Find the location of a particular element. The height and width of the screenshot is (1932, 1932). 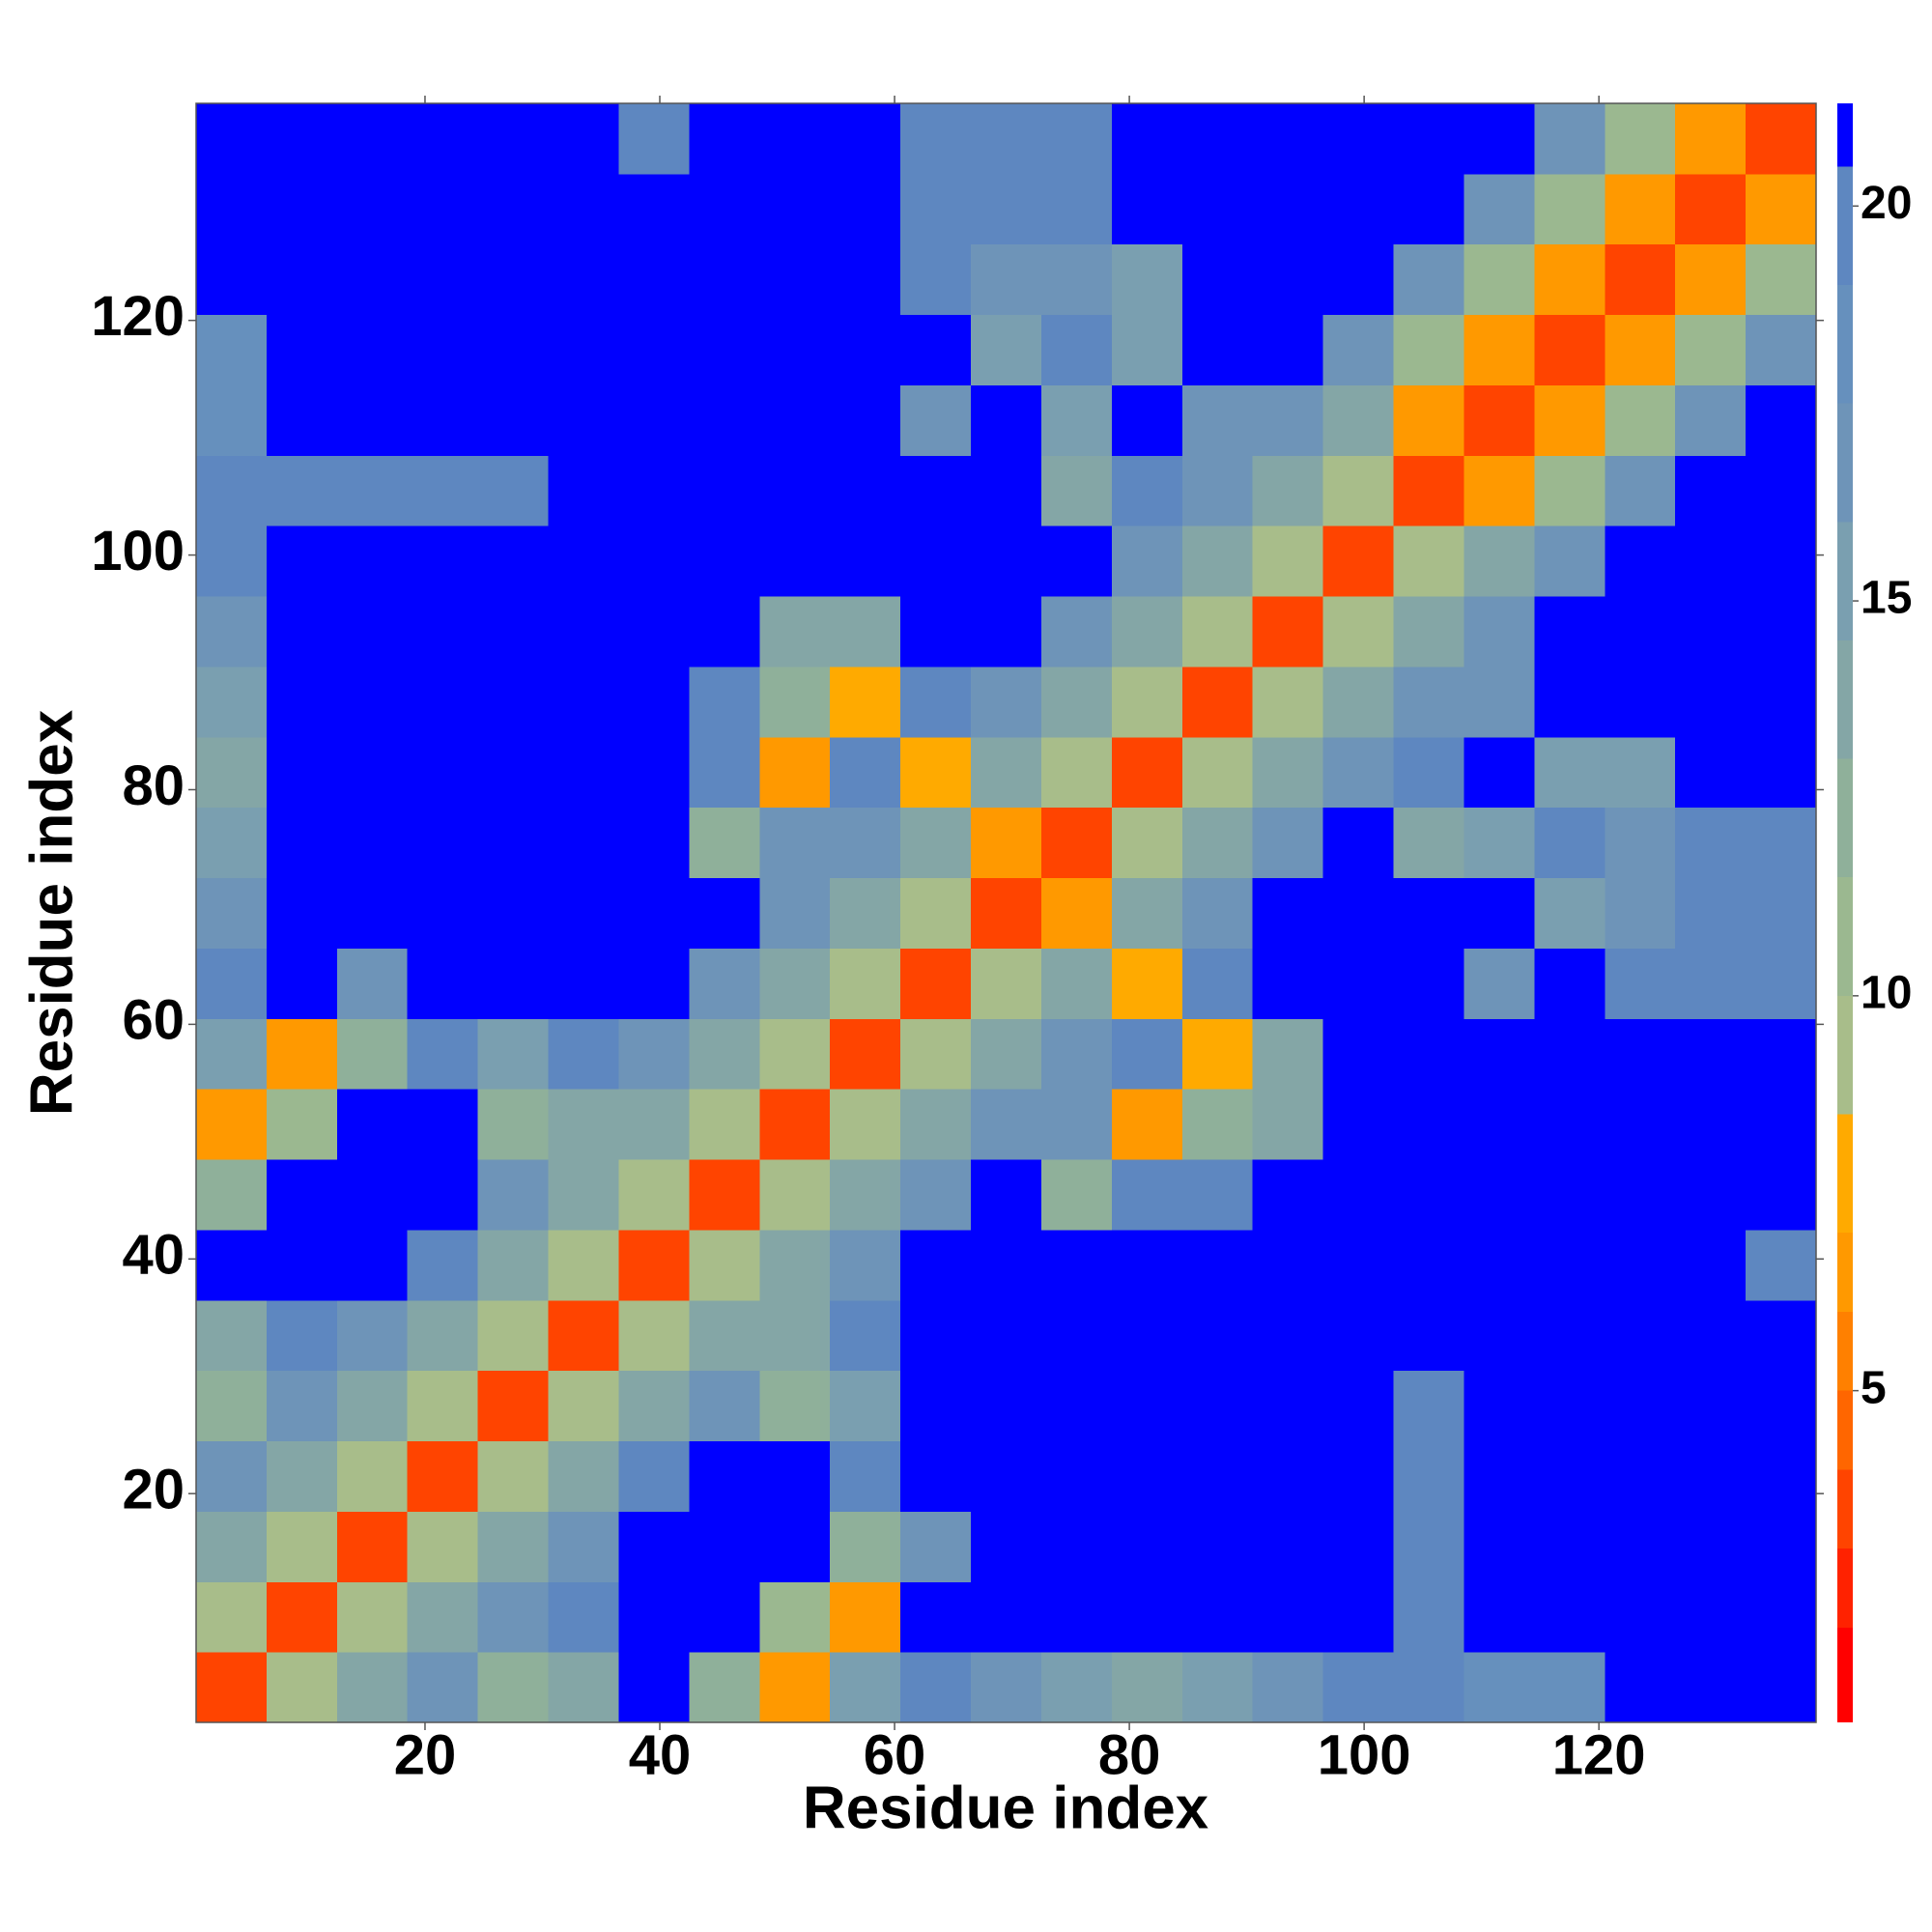

y-tick-label: 120 is located at coordinates (138, 316).